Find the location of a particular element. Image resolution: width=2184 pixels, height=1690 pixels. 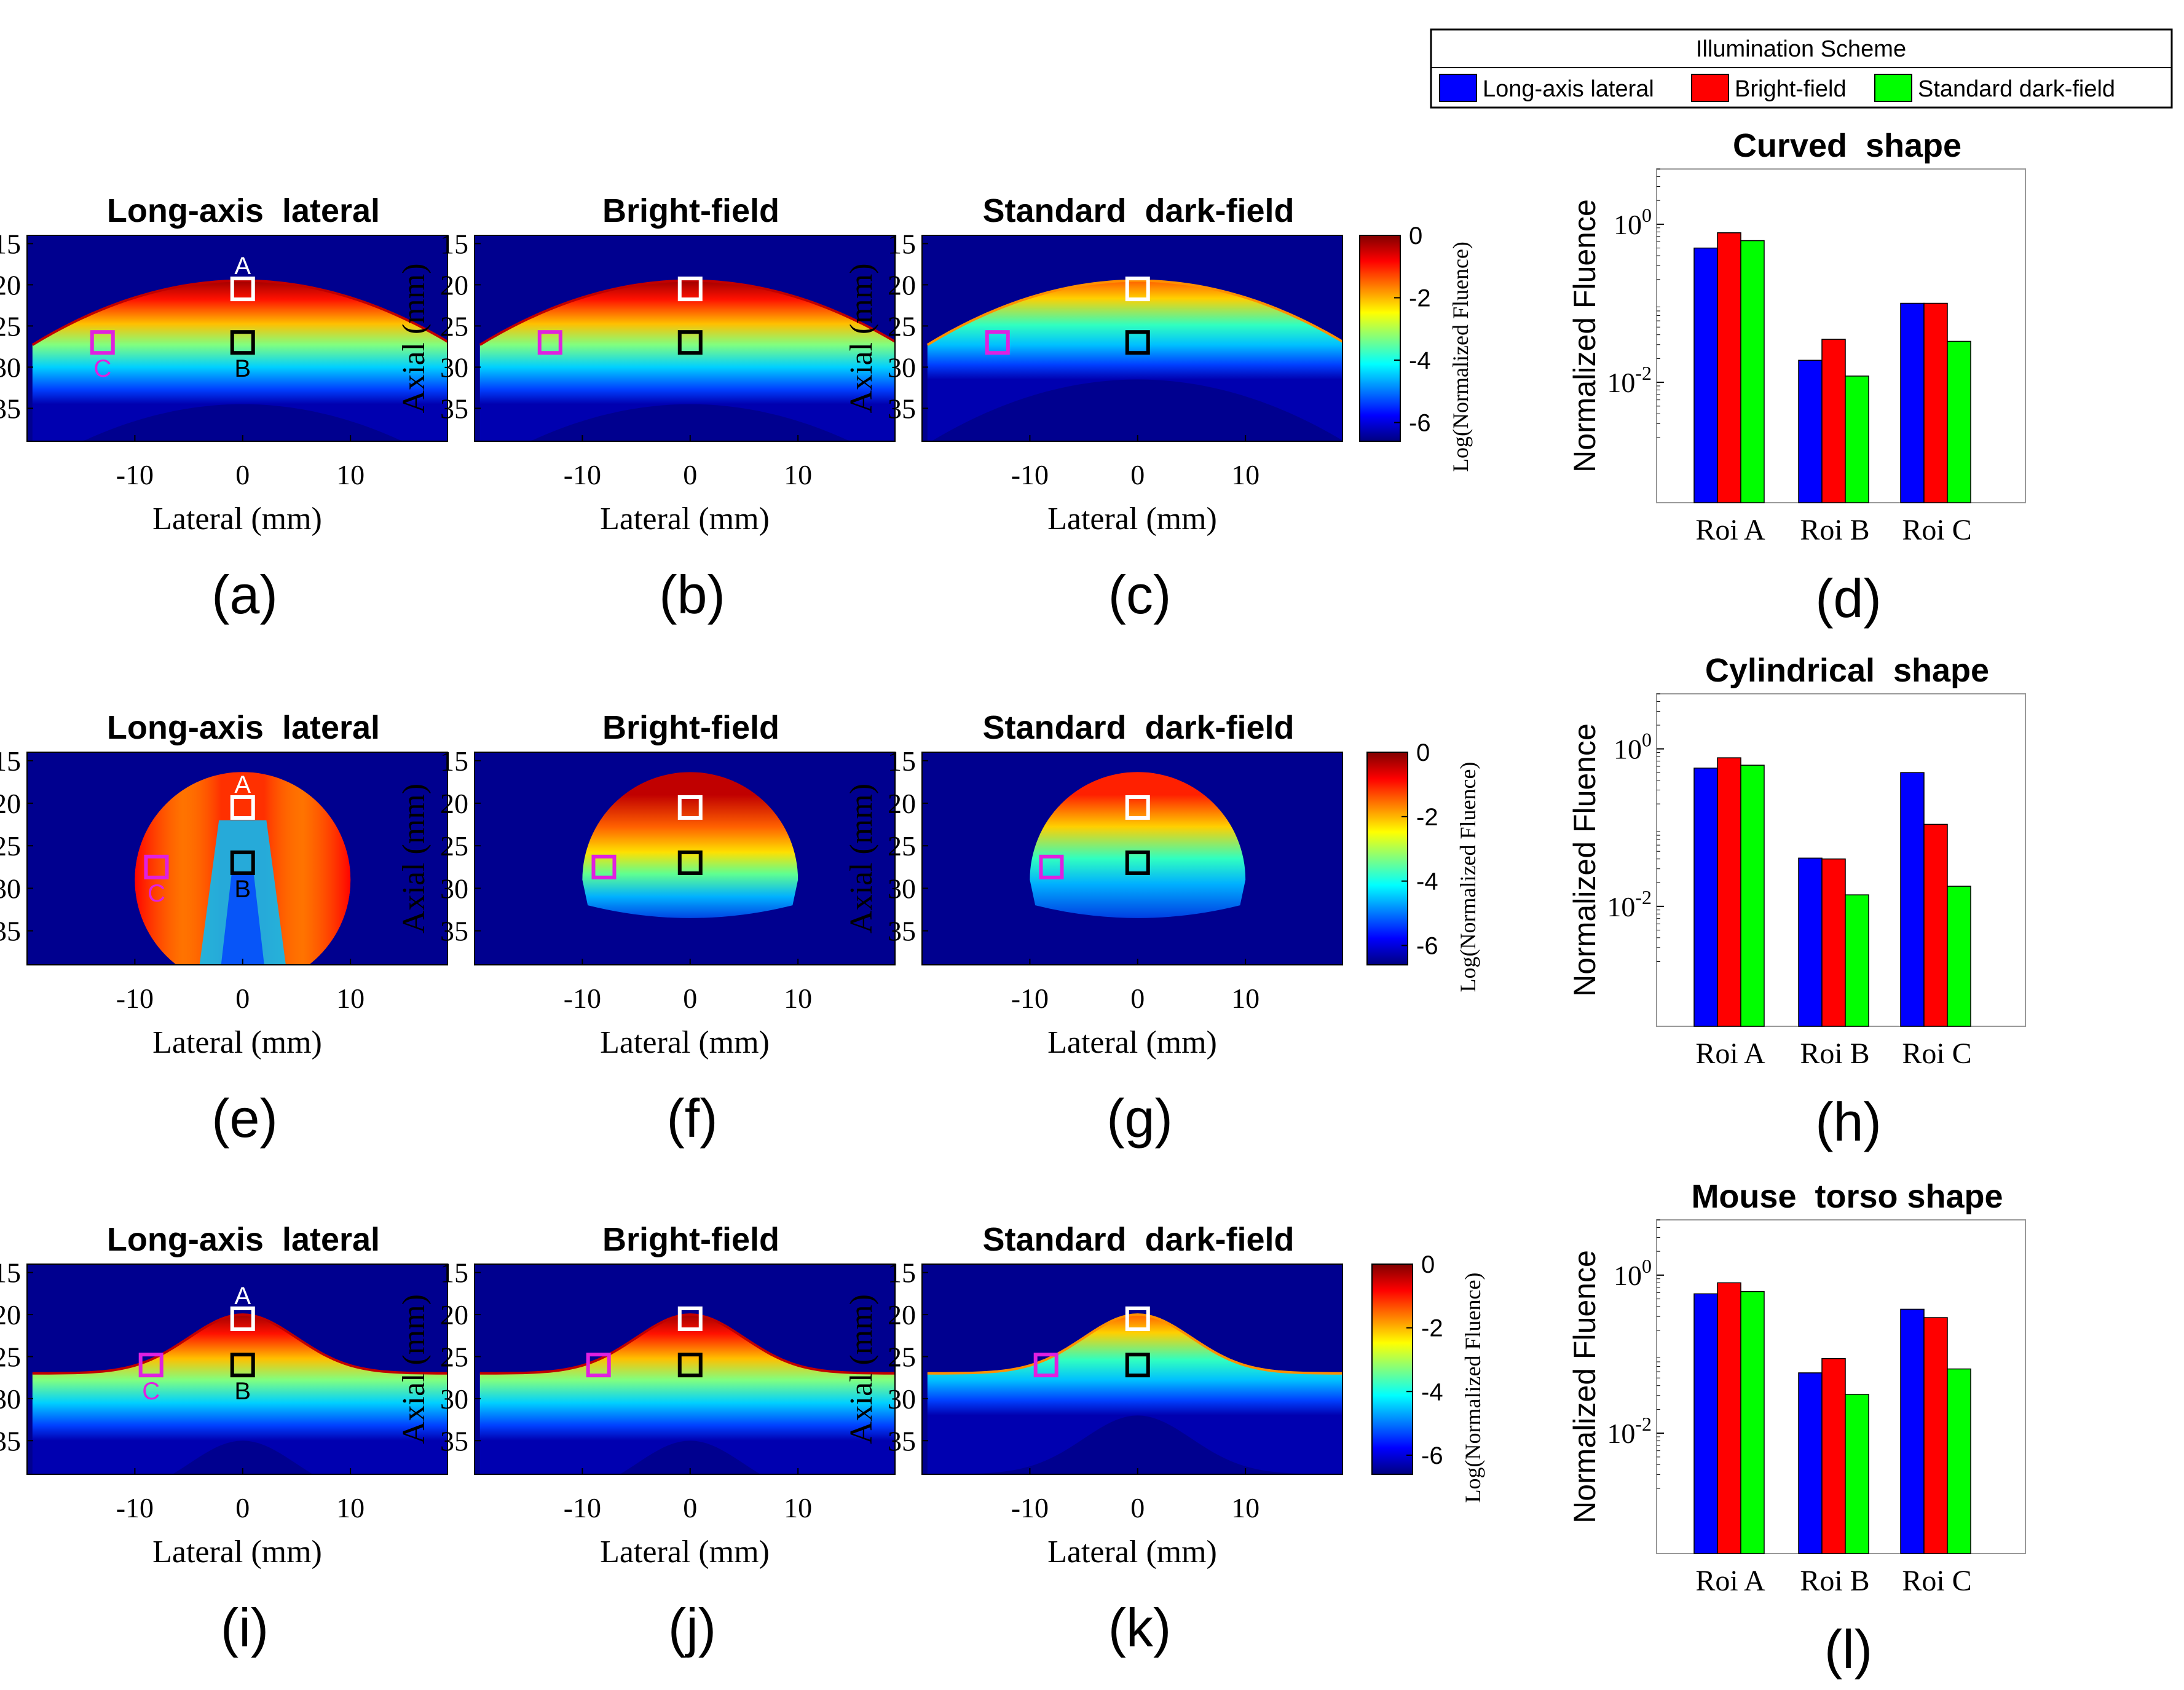

tissue-surface is located at coordinates (687, 1344).